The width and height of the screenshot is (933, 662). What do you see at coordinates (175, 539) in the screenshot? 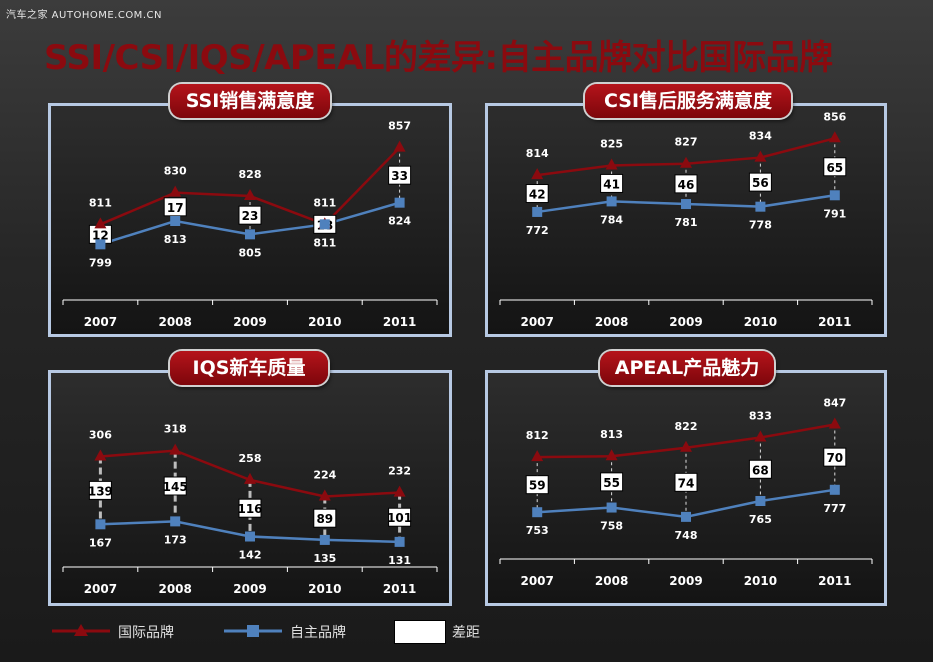
I see `iqs-domestic-value-label: 173` at bounding box center [175, 539].